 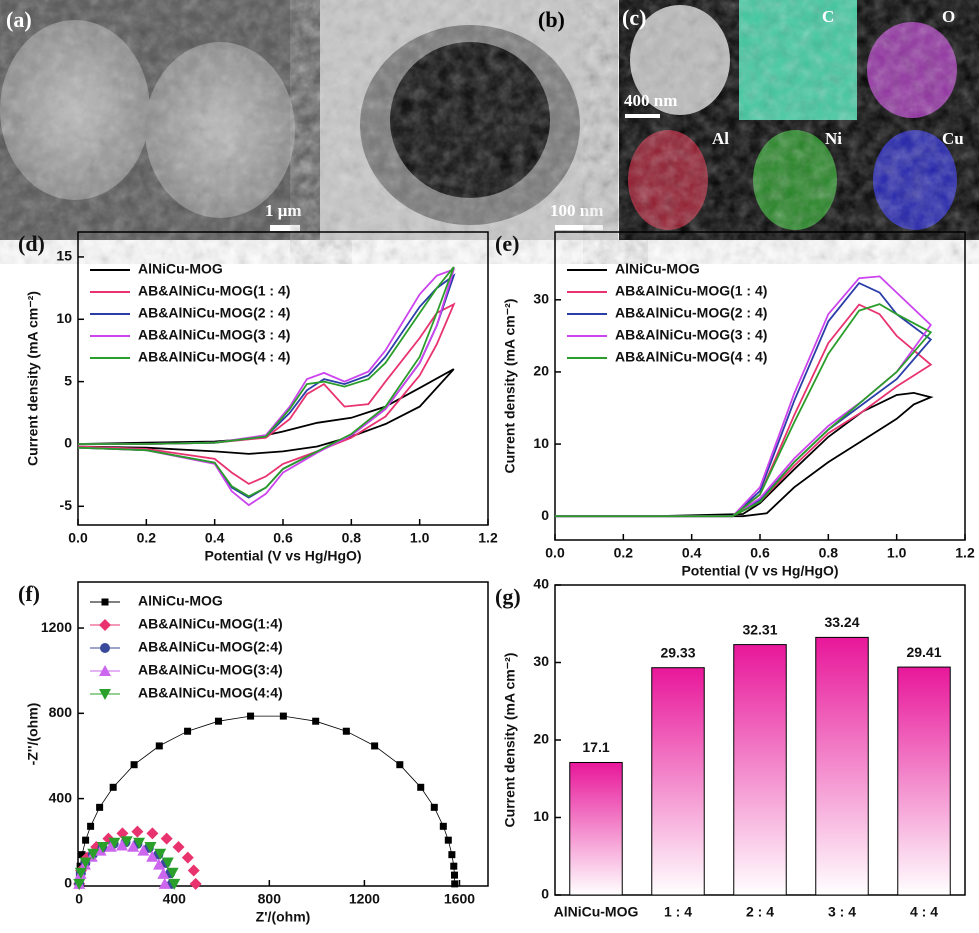 I want to click on x-tick-label: 0.2, so click(x=147, y=538).